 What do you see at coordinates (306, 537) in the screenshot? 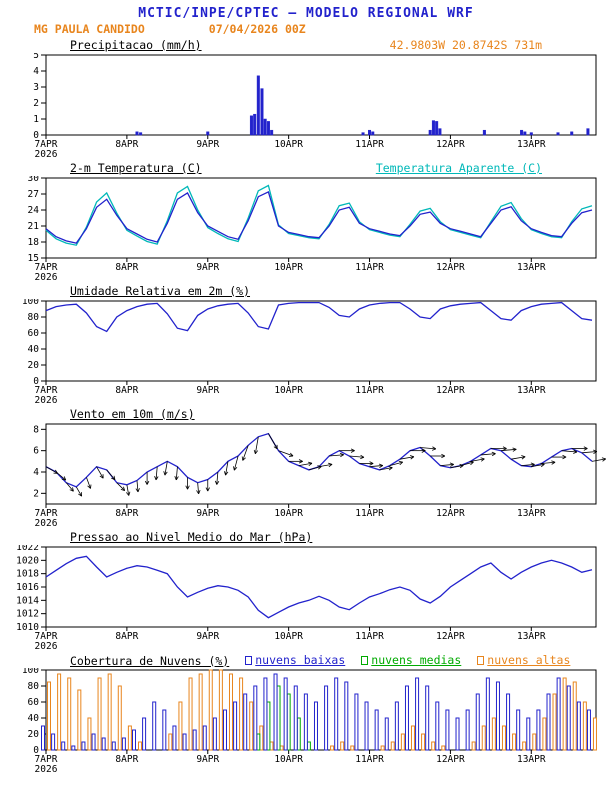
I see `panel-pressure-titlerow: Pressao ao Nivel Medio do Mar (hPa)` at bounding box center [306, 537].